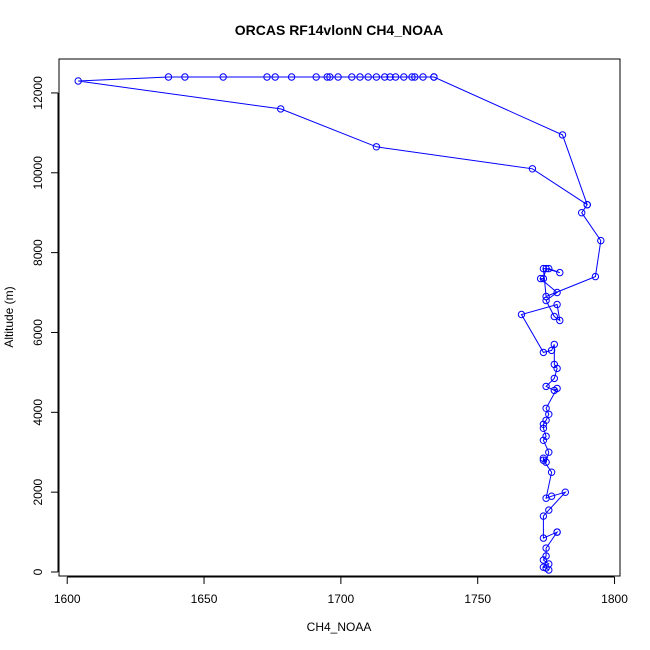 The image size is (650, 650). What do you see at coordinates (38, 412) in the screenshot?
I see `y-tick-label: 4000` at bounding box center [38, 412].